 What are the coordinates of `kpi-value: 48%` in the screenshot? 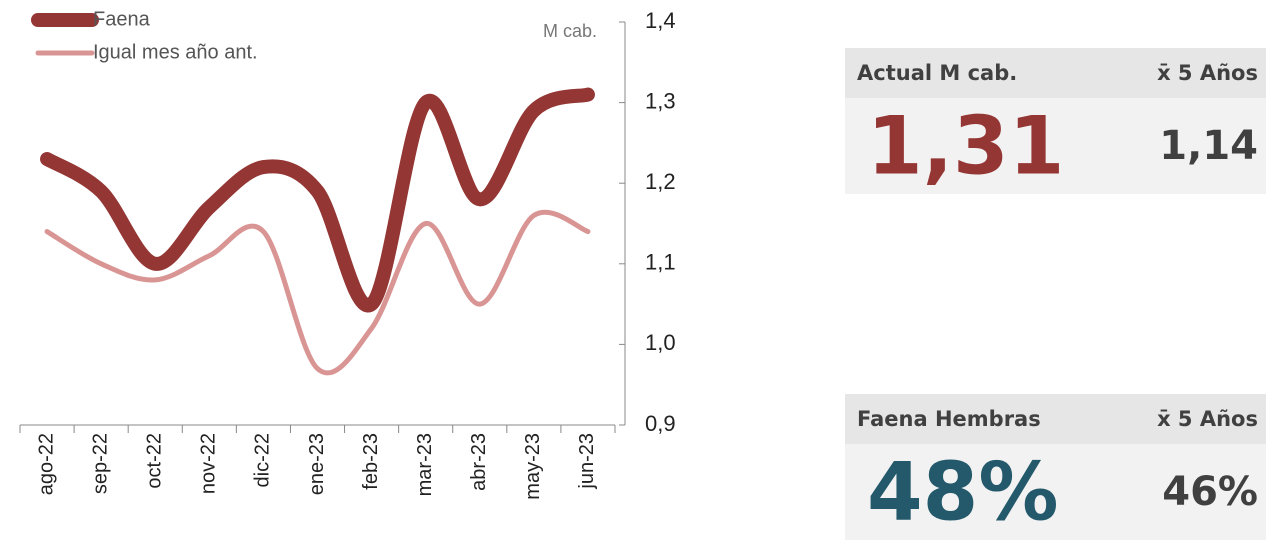 It's located at (963, 492).